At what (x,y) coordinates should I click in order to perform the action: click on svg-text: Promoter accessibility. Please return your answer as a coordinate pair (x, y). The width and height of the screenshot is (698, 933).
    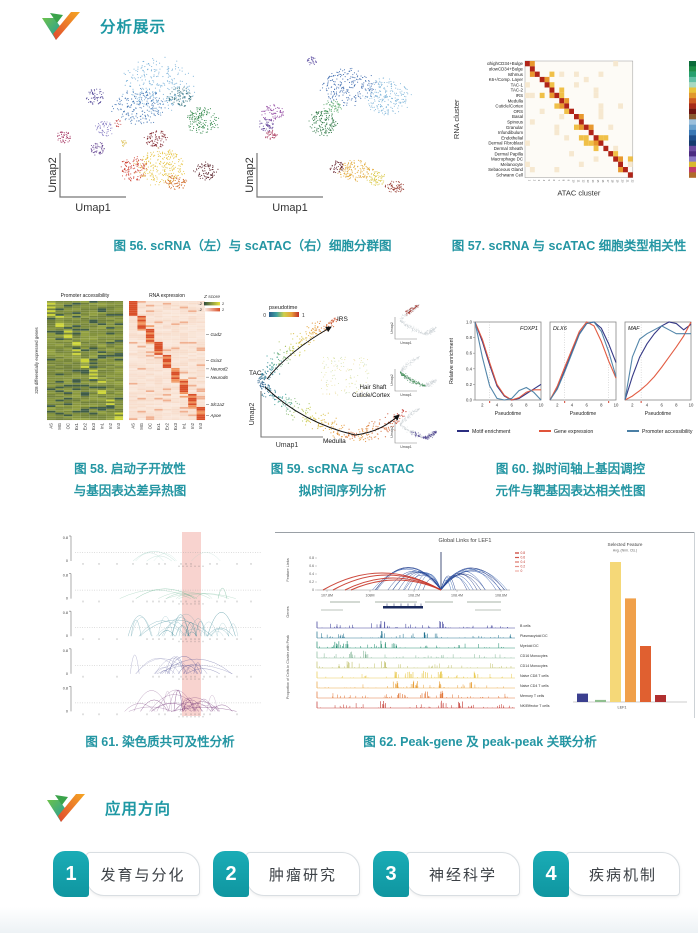
    Looking at the image, I should click on (85, 296).